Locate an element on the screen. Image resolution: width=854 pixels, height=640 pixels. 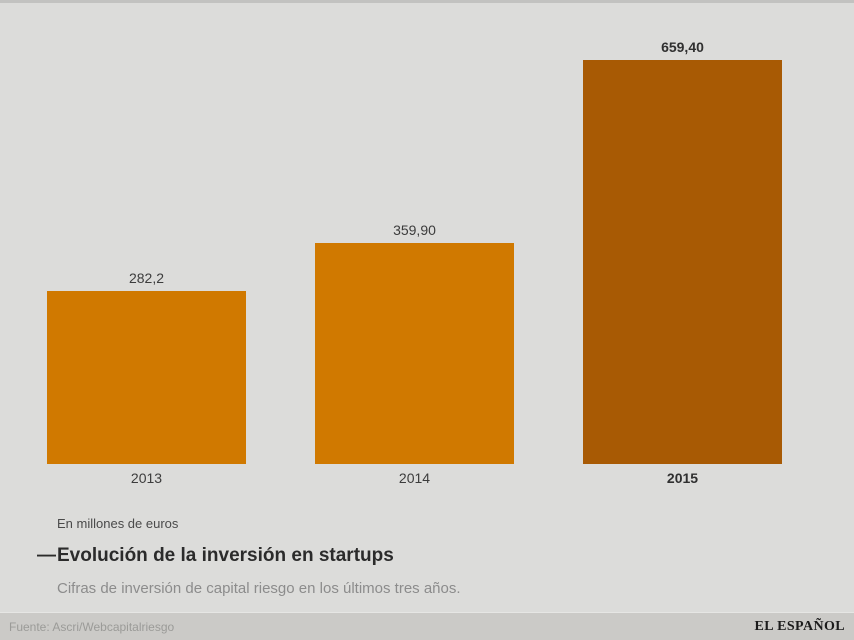
chart-title-row: — Evolución de la inversión en startups is located at coordinates (215, 556).